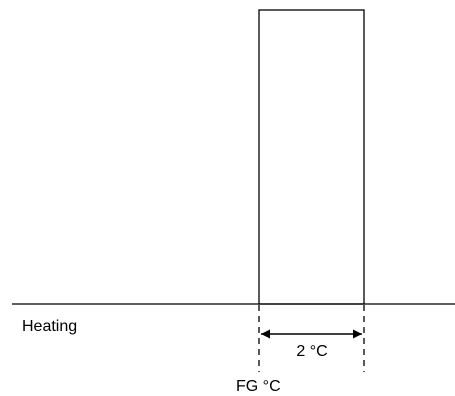 This screenshot has height=396, width=455. I want to click on width-label: 2 °C, so click(311, 351).